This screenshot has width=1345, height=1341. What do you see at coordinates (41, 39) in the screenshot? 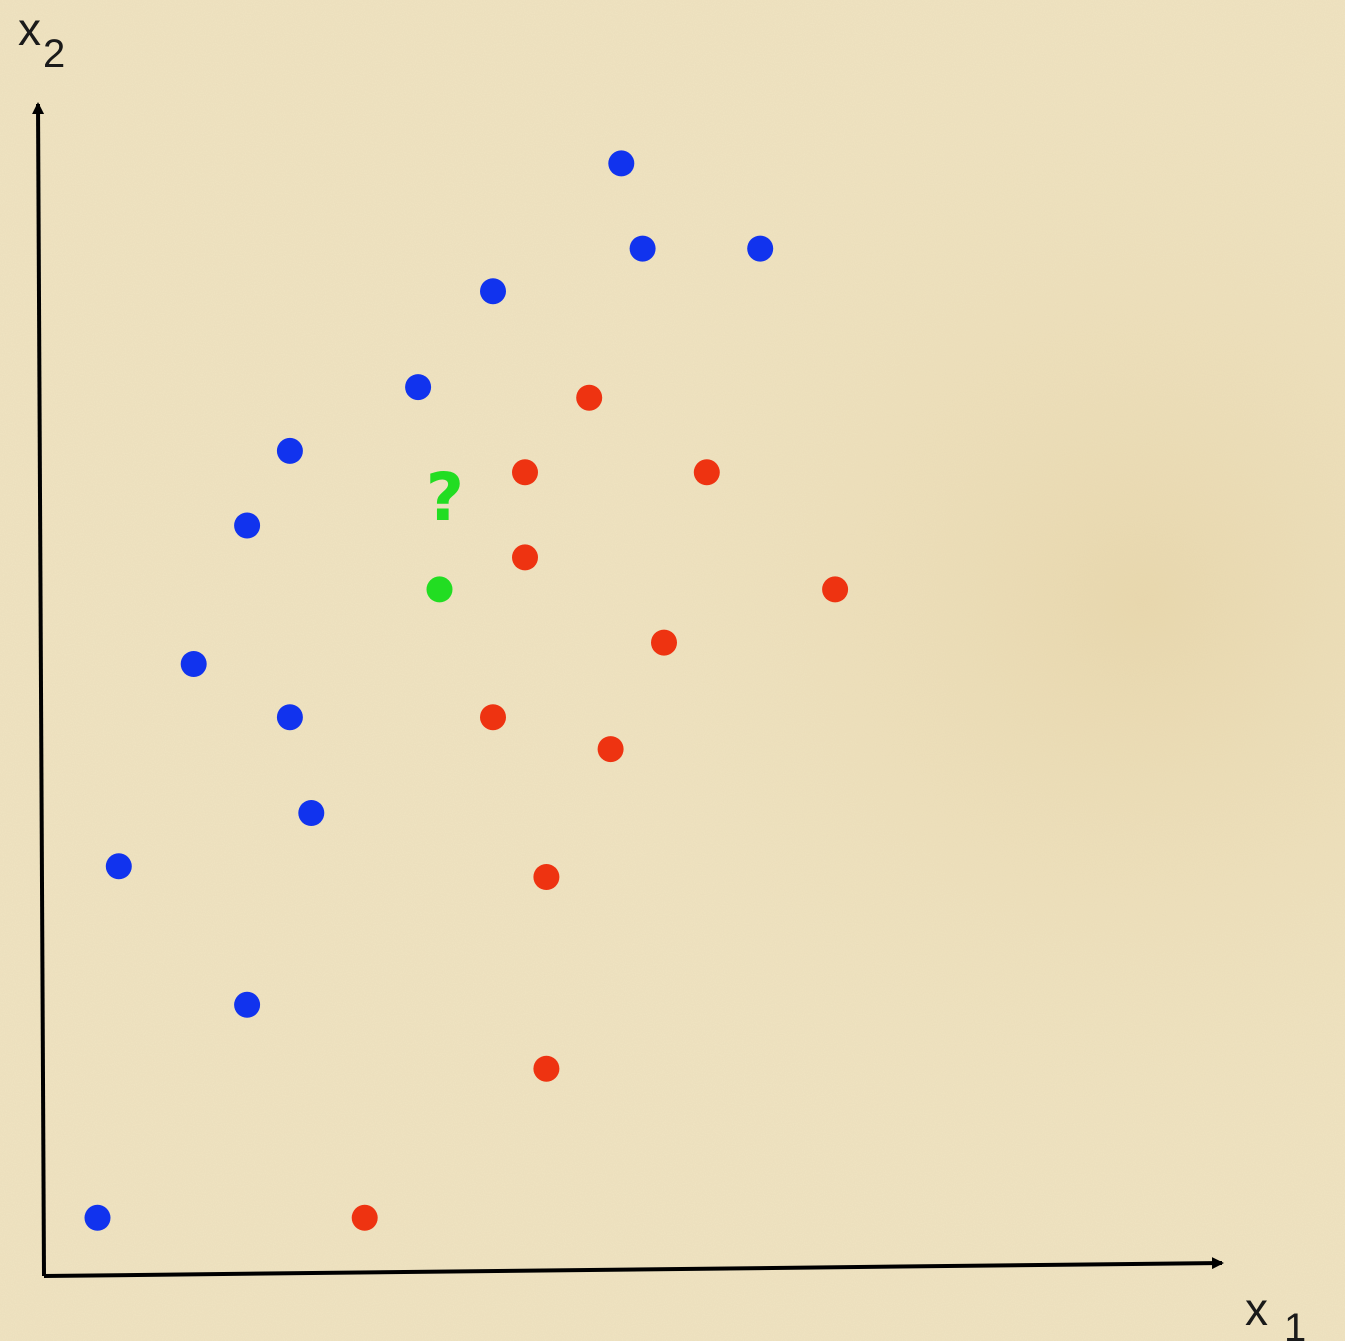
I see `y-axis-title: x2` at bounding box center [41, 39].